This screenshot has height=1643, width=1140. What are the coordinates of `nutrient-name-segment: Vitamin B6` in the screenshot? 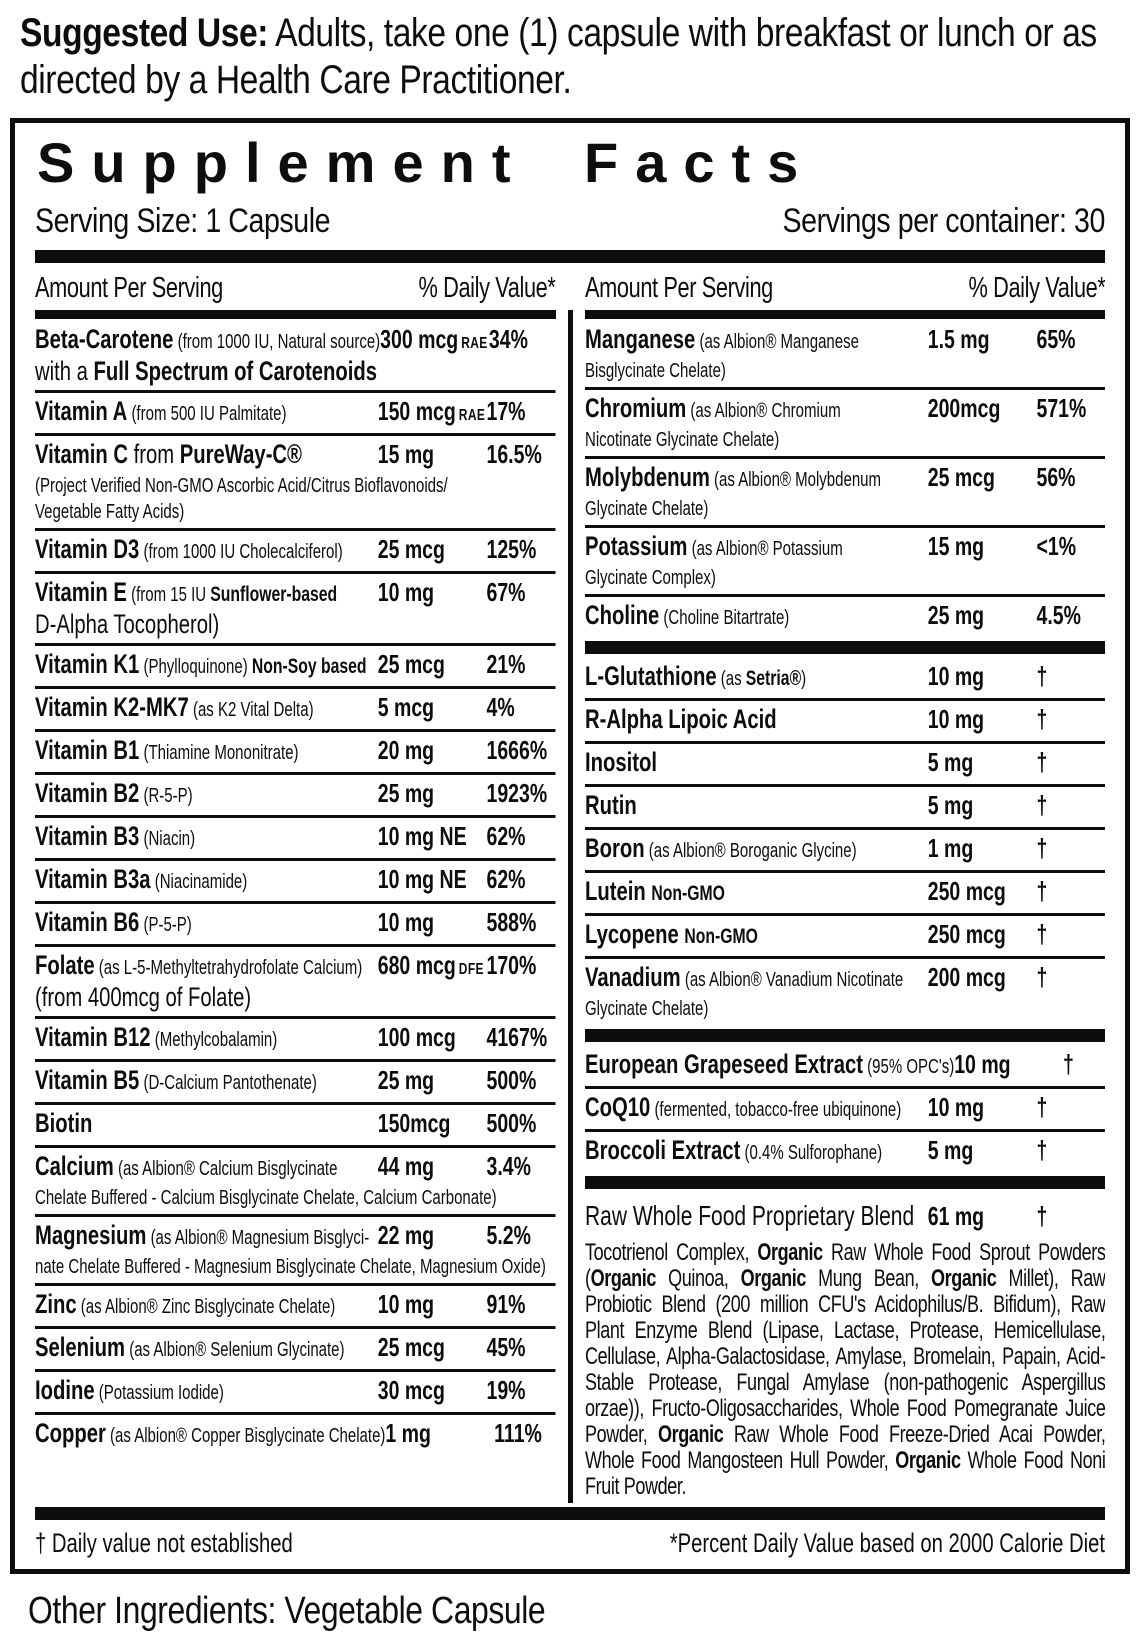 It's located at (87, 922).